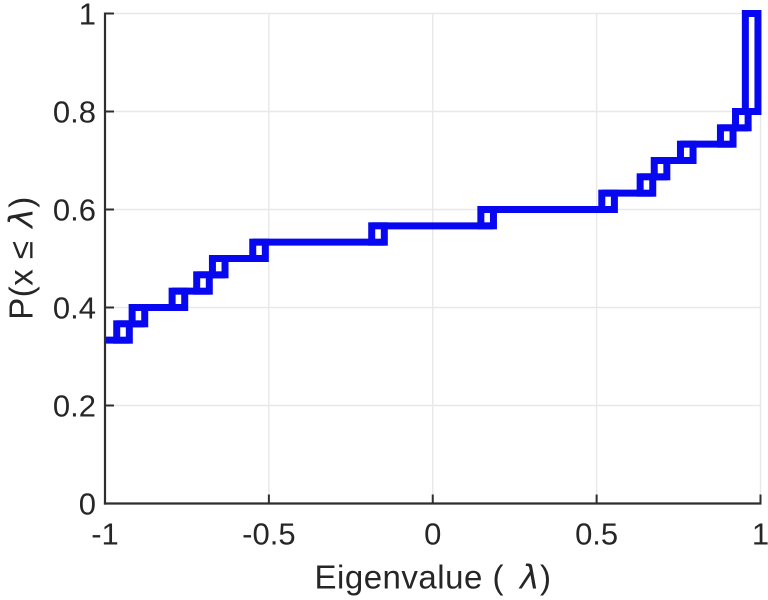 The height and width of the screenshot is (600, 768). What do you see at coordinates (751, 62) in the screenshot?
I see `cdf-jump-column-marker` at bounding box center [751, 62].